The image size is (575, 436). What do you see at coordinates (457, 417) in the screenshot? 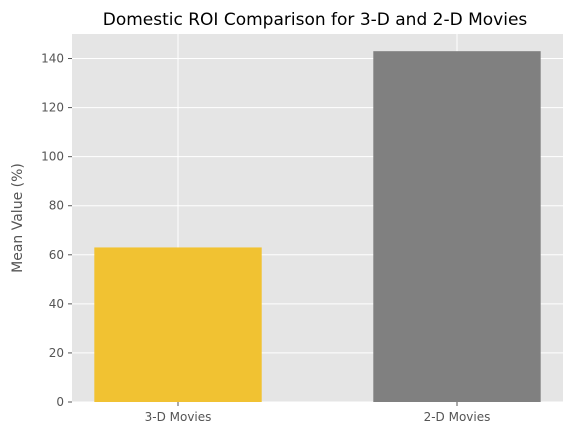
I see `x-tick-label: 2-D Movies` at bounding box center [457, 417].